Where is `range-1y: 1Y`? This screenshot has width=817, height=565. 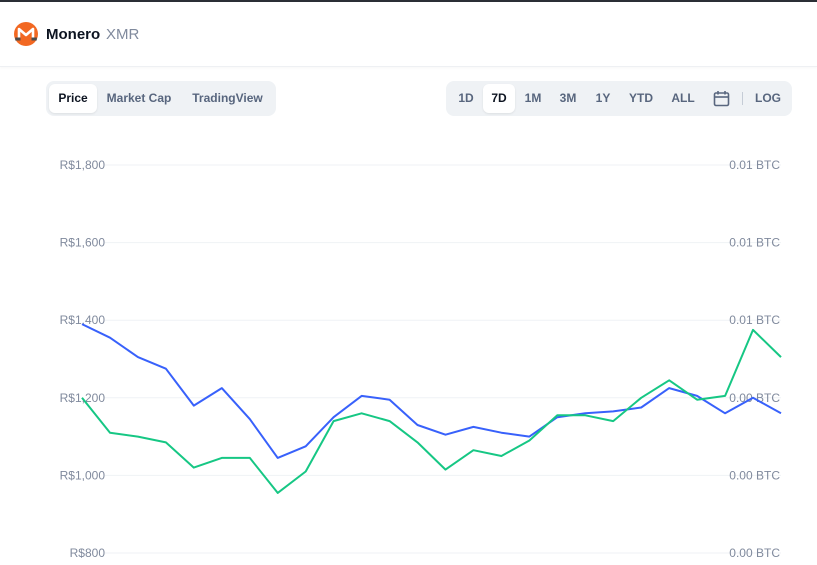
range-1y: 1Y is located at coordinates (603, 98).